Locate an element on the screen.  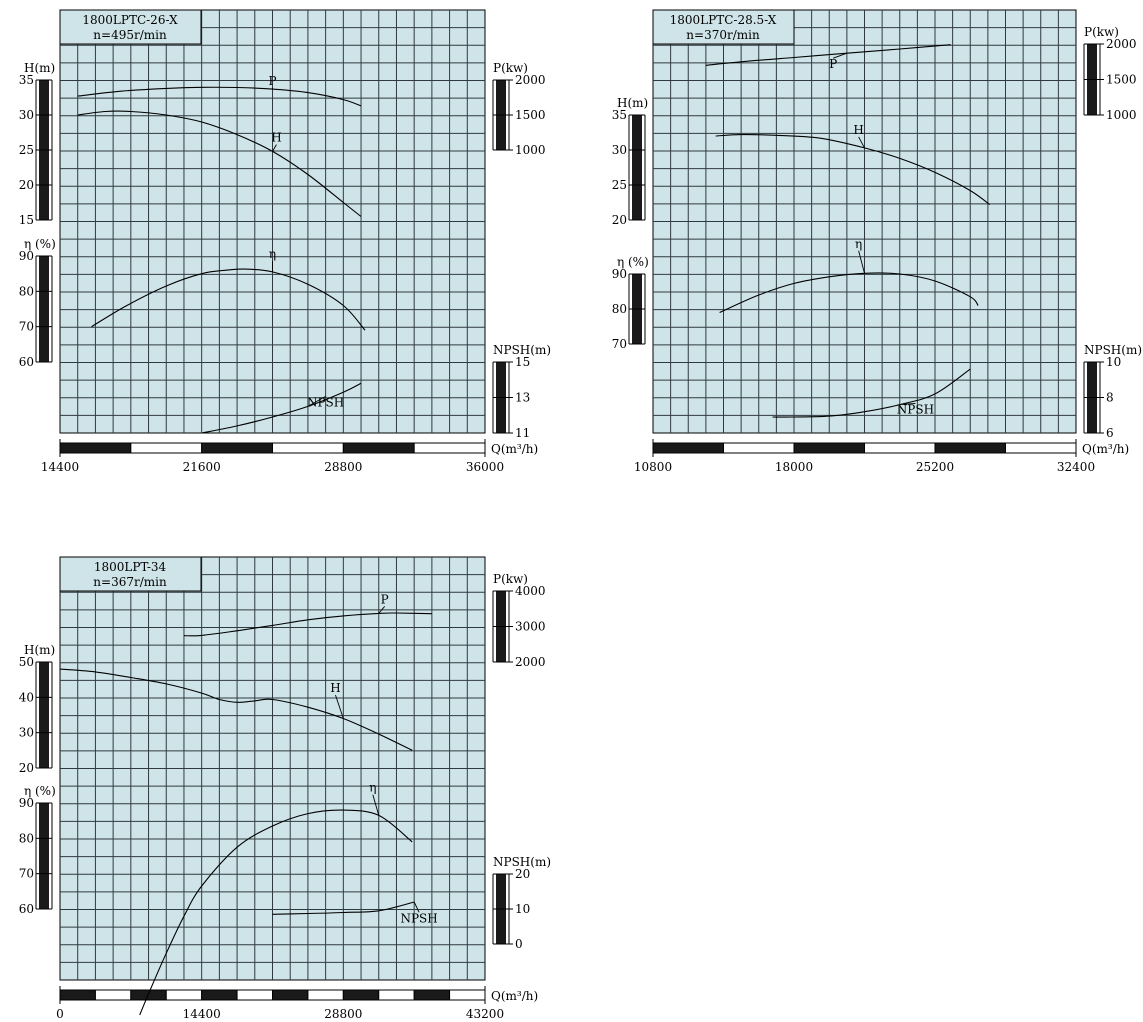
axis-h: H(m) 15 20 25 30 35 is located at coordinates (37, 144).